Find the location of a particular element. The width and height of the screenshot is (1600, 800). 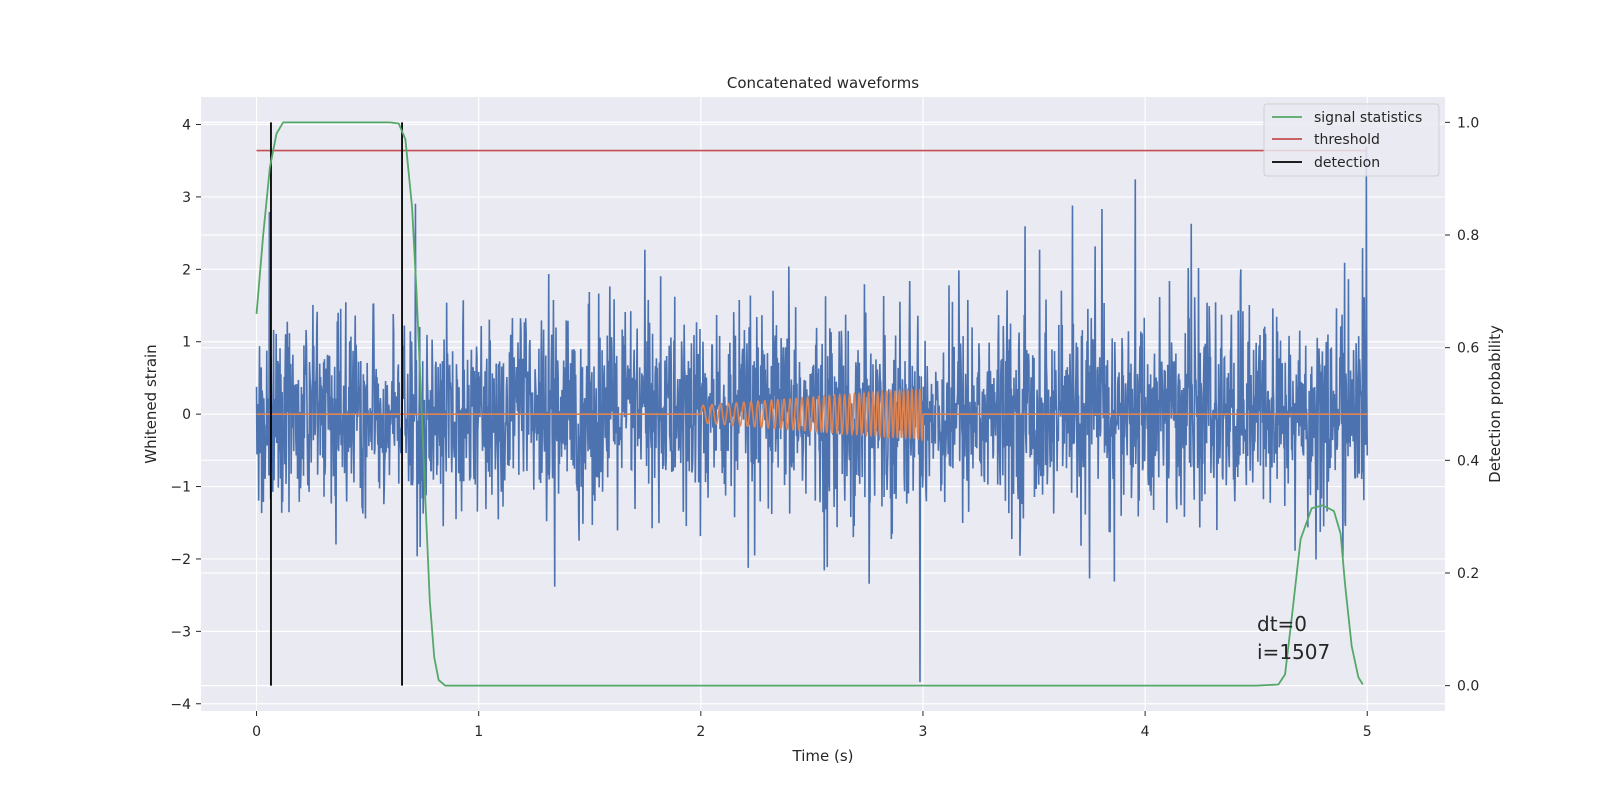

x-axis-label: Time (s) is located at coordinates (823, 756).